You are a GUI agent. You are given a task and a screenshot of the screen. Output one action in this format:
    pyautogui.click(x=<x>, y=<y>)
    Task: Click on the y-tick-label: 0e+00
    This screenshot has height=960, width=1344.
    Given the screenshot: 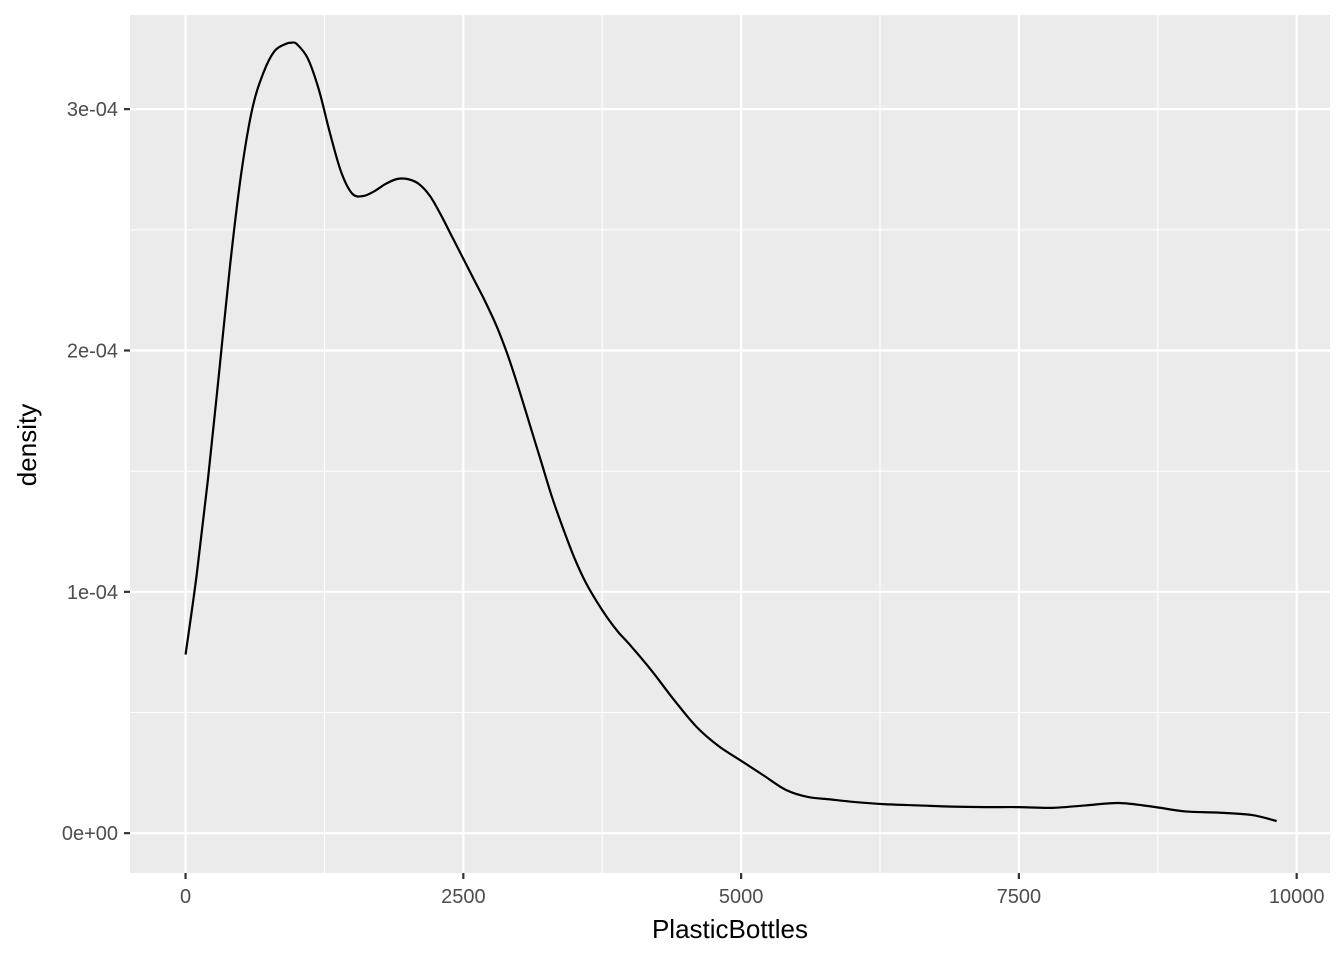 What is the action you would take?
    pyautogui.click(x=90, y=834)
    